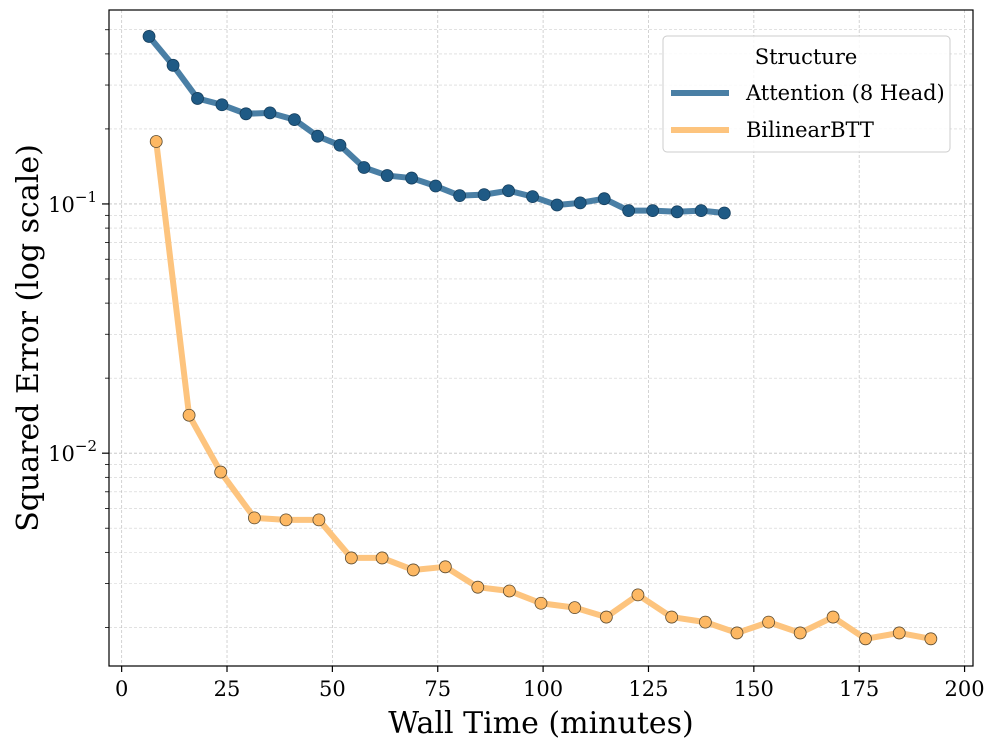 This screenshot has width=997, height=750. What do you see at coordinates (965, 689) in the screenshot?
I see `x-tick-label: 200` at bounding box center [965, 689].